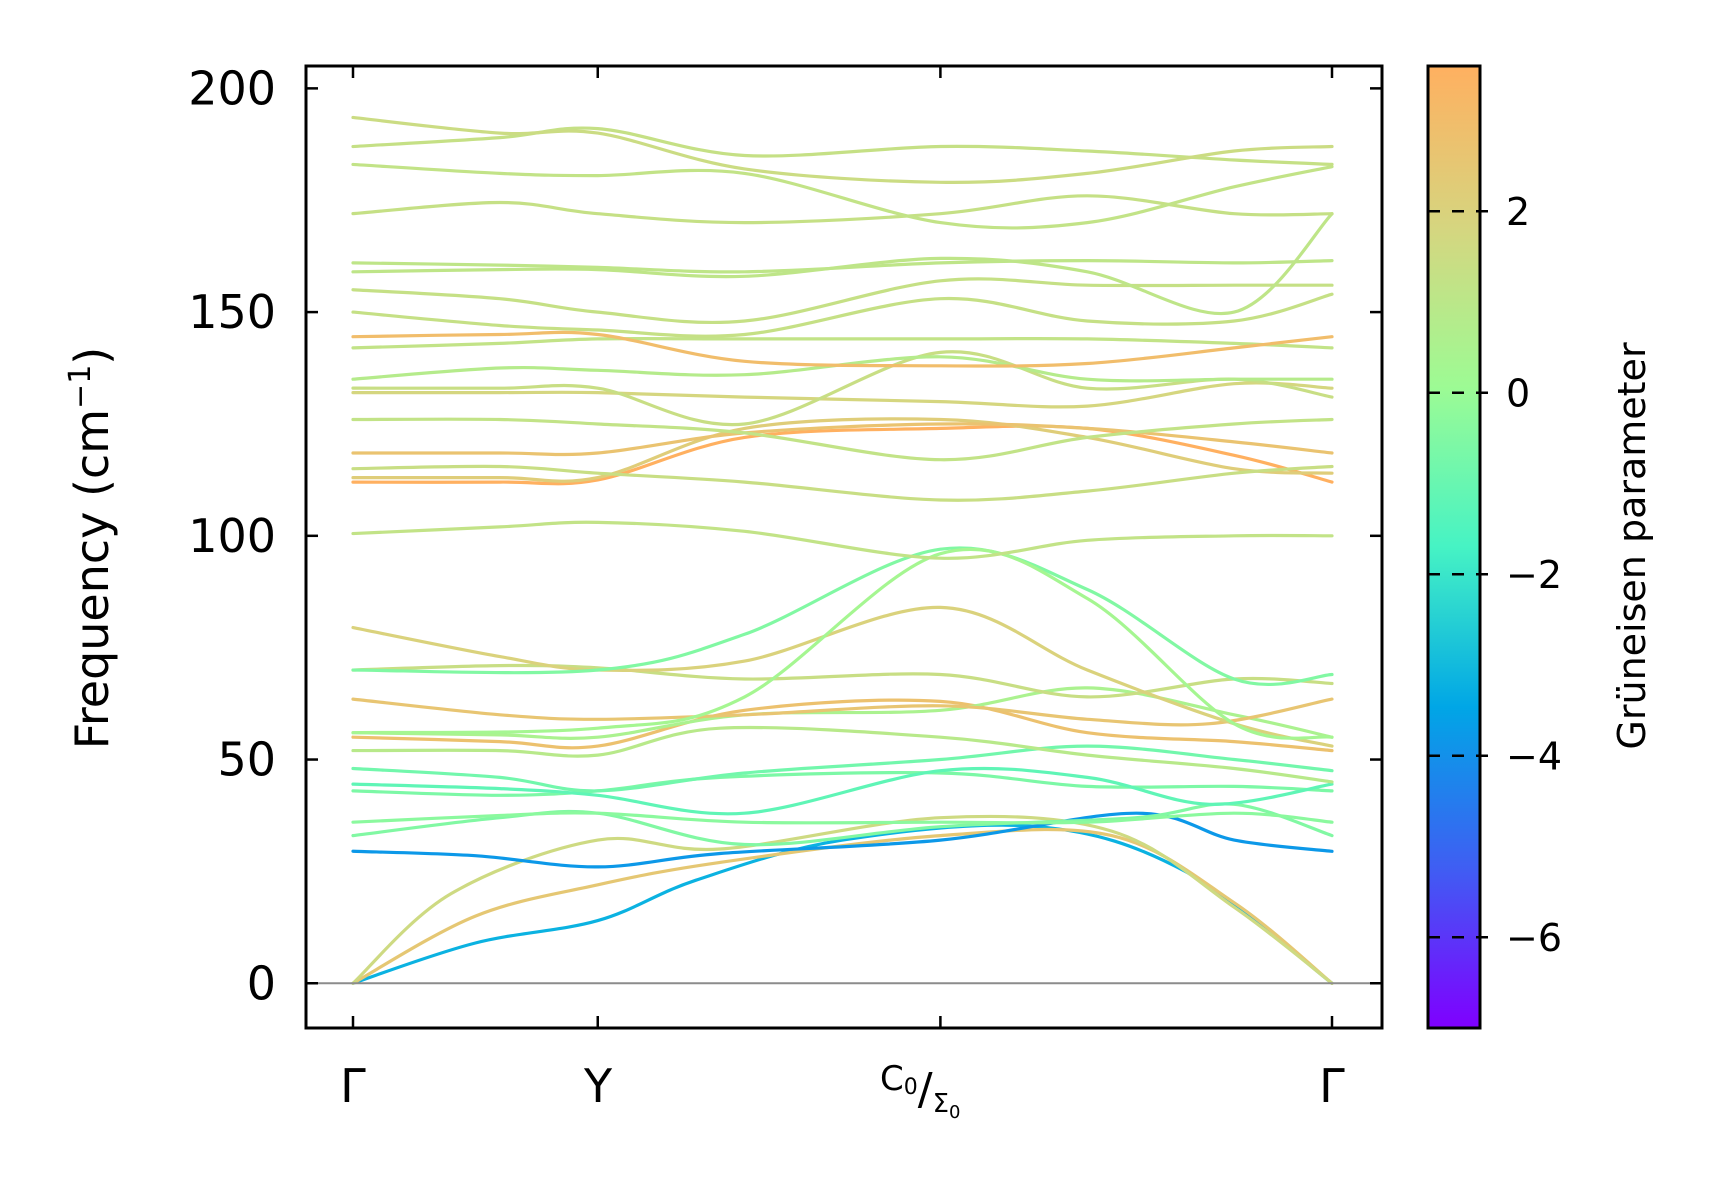 This screenshot has width=1727, height=1185. What do you see at coordinates (246, 760) in the screenshot?
I see `y-tick-label: 50` at bounding box center [246, 760].